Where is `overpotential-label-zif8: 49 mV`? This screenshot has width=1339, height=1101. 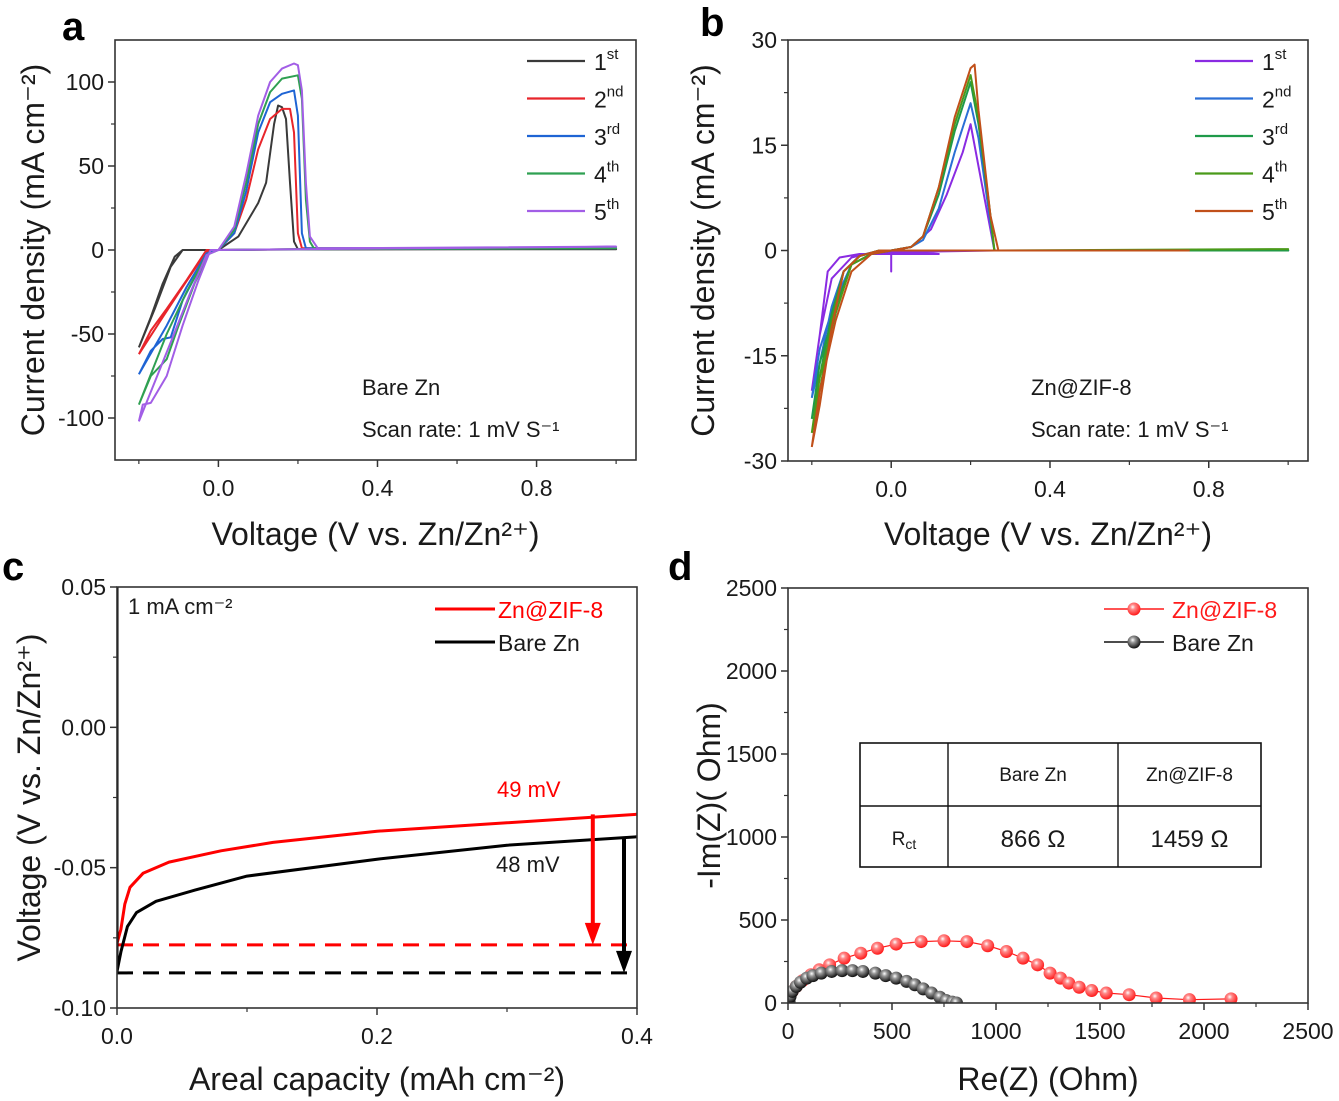 overpotential-label-zif8: 49 mV is located at coordinates (529, 789).